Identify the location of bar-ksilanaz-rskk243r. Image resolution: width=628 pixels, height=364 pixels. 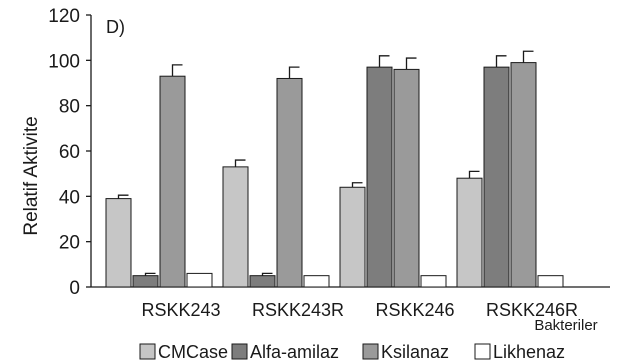
(289, 182).